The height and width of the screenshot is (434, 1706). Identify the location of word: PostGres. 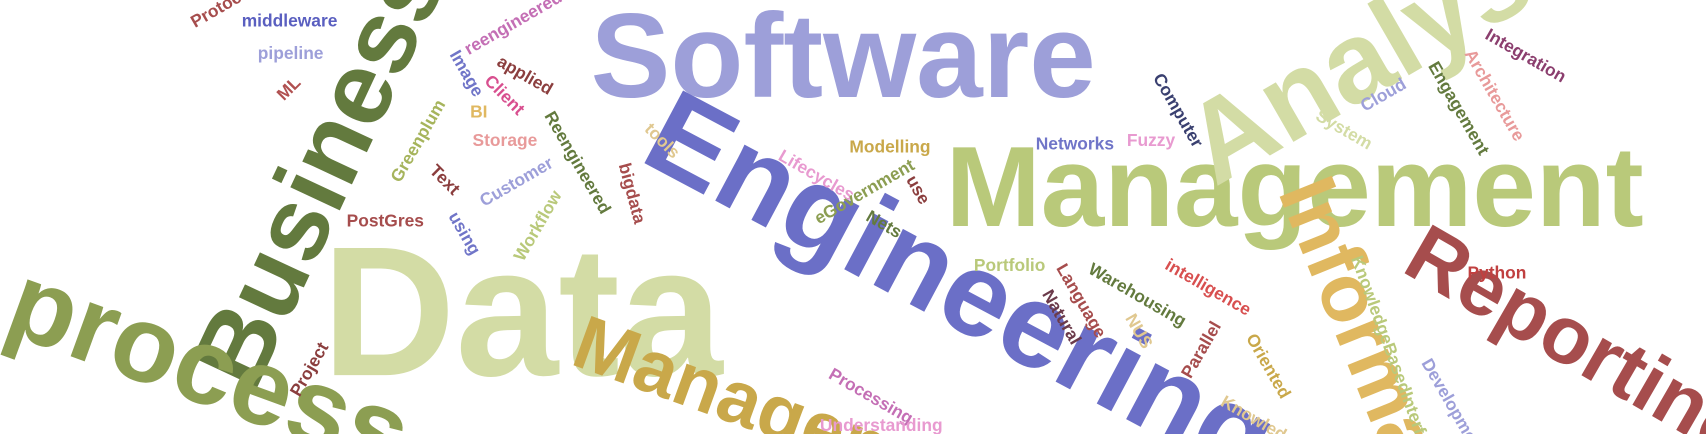
(385, 220).